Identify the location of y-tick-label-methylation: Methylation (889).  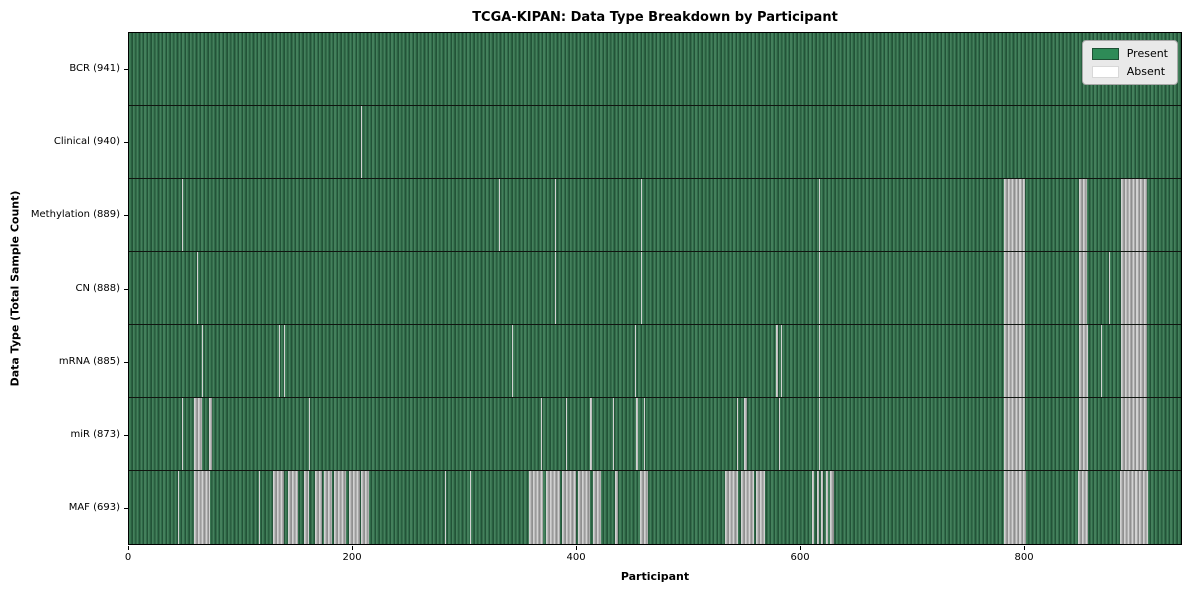
(75, 215).